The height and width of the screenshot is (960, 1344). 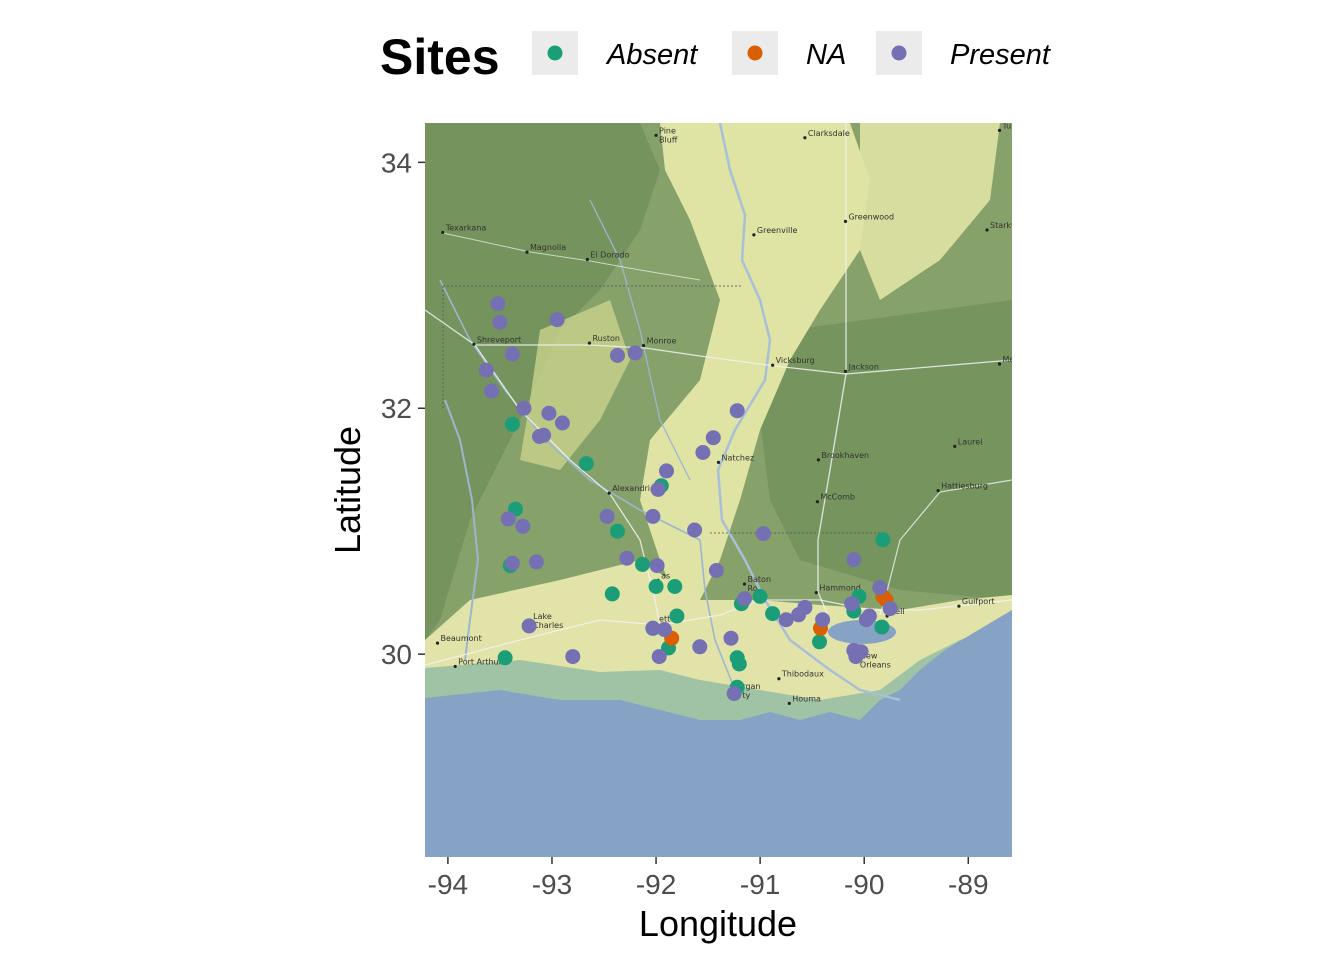 What do you see at coordinates (886, 450) in the screenshot?
I see `forest-east` at bounding box center [886, 450].